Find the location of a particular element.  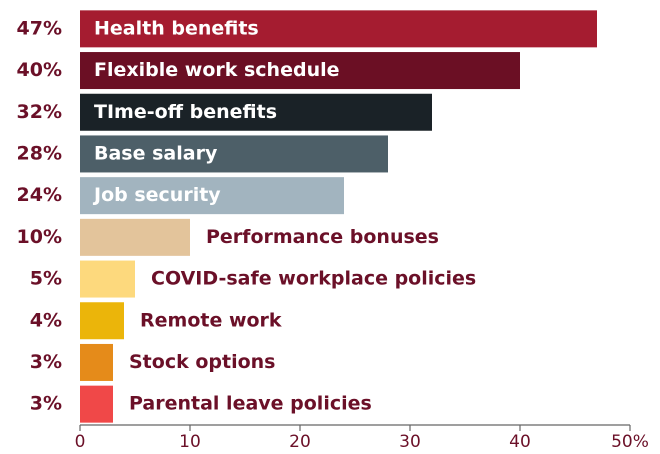

category-label: COVID-safe workplace policies is located at coordinates (313, 279).